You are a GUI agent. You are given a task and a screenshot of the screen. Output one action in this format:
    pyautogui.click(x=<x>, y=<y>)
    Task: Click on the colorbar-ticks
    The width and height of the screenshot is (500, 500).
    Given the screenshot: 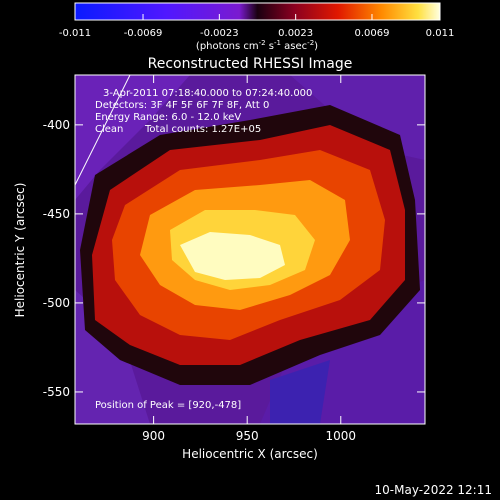 What is the action you would take?
    pyautogui.click(x=257, y=17)
    